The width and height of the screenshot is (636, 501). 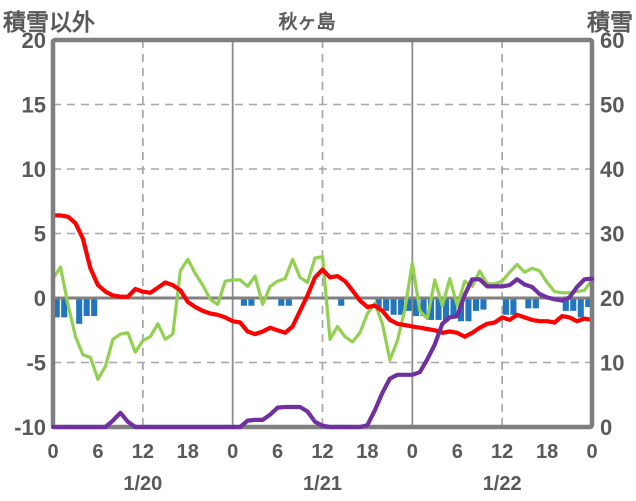 What do you see at coordinates (610, 22) in the screenshot?
I see `right-axis-title: 積雪` at bounding box center [610, 22].